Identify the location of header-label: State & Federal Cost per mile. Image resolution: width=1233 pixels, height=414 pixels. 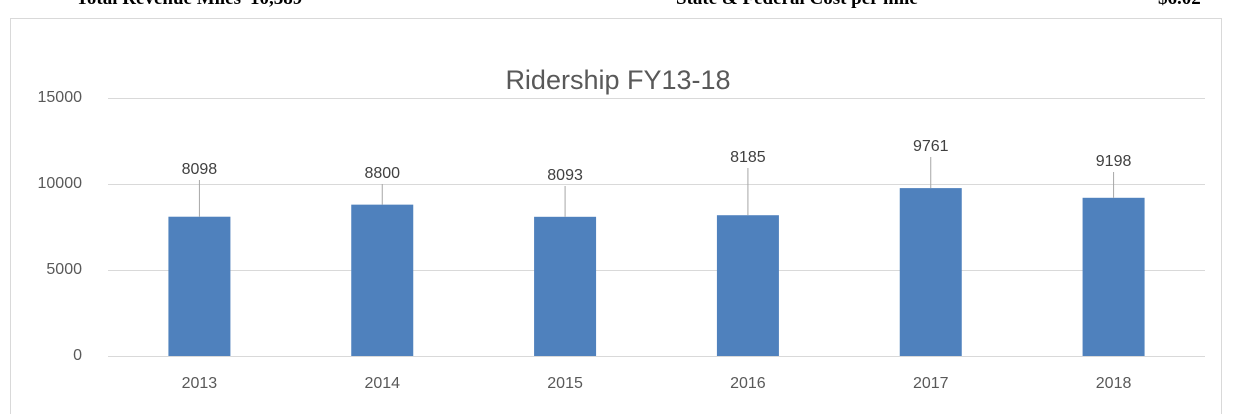
(797, 4).